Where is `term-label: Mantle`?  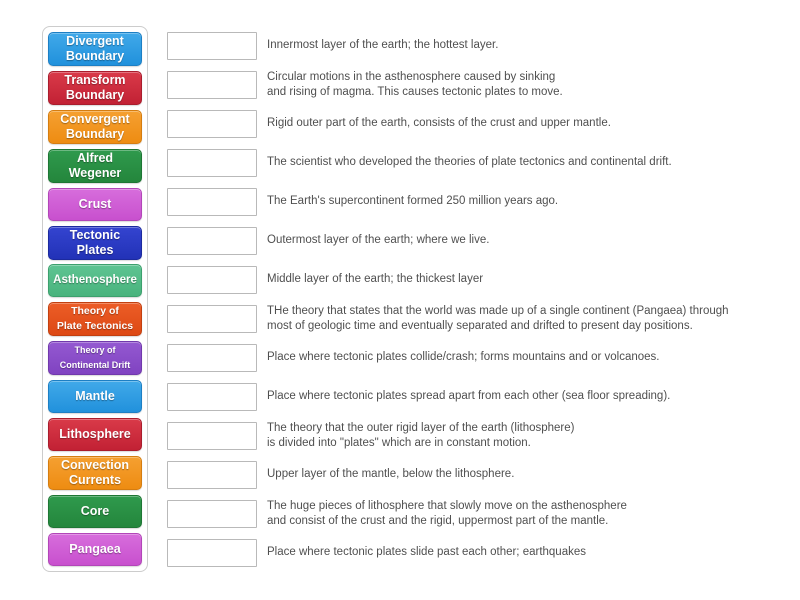 term-label: Mantle is located at coordinates (95, 396).